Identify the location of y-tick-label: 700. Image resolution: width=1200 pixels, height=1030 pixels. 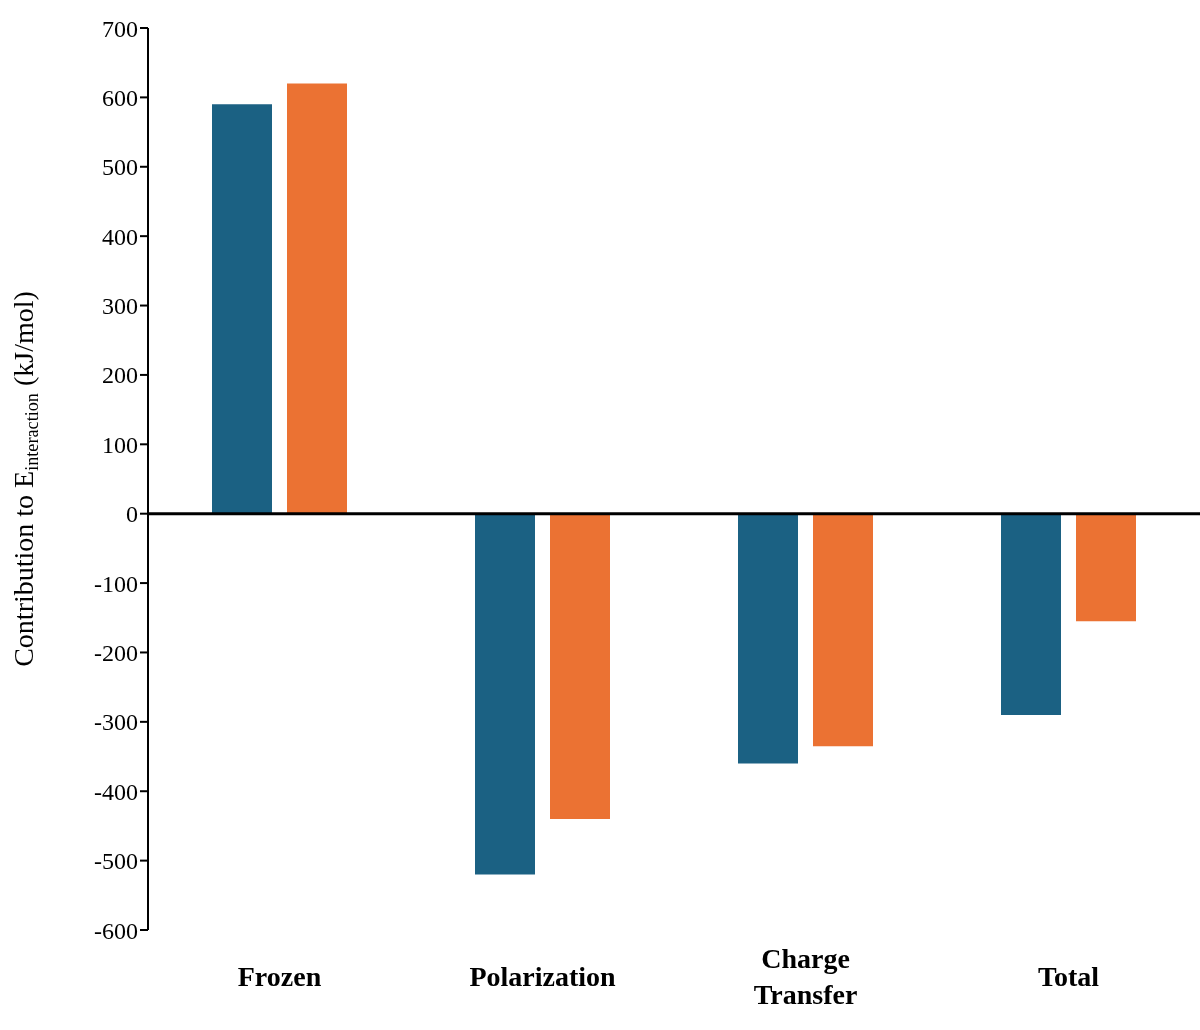
(120, 28).